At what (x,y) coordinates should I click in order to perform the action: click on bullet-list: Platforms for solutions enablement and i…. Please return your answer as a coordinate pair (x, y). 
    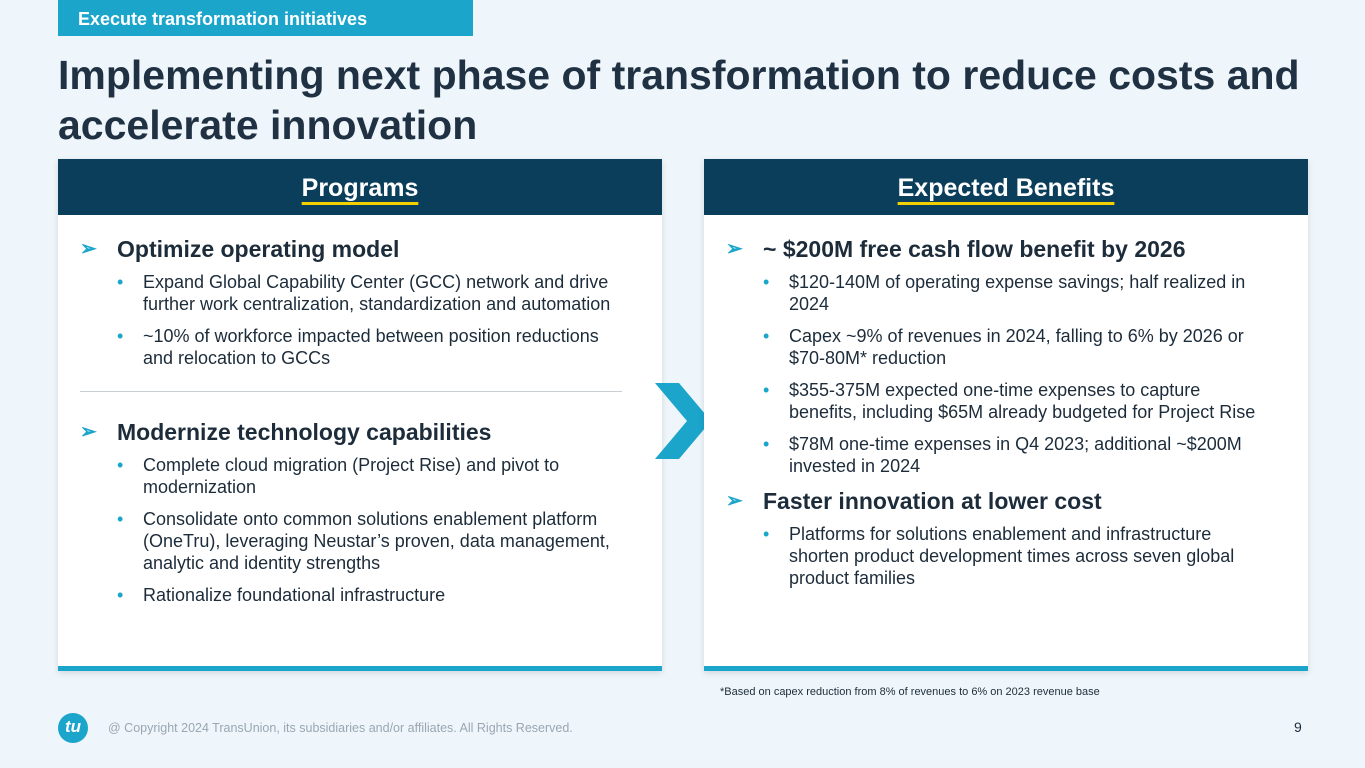
    Looking at the image, I should click on (997, 556).